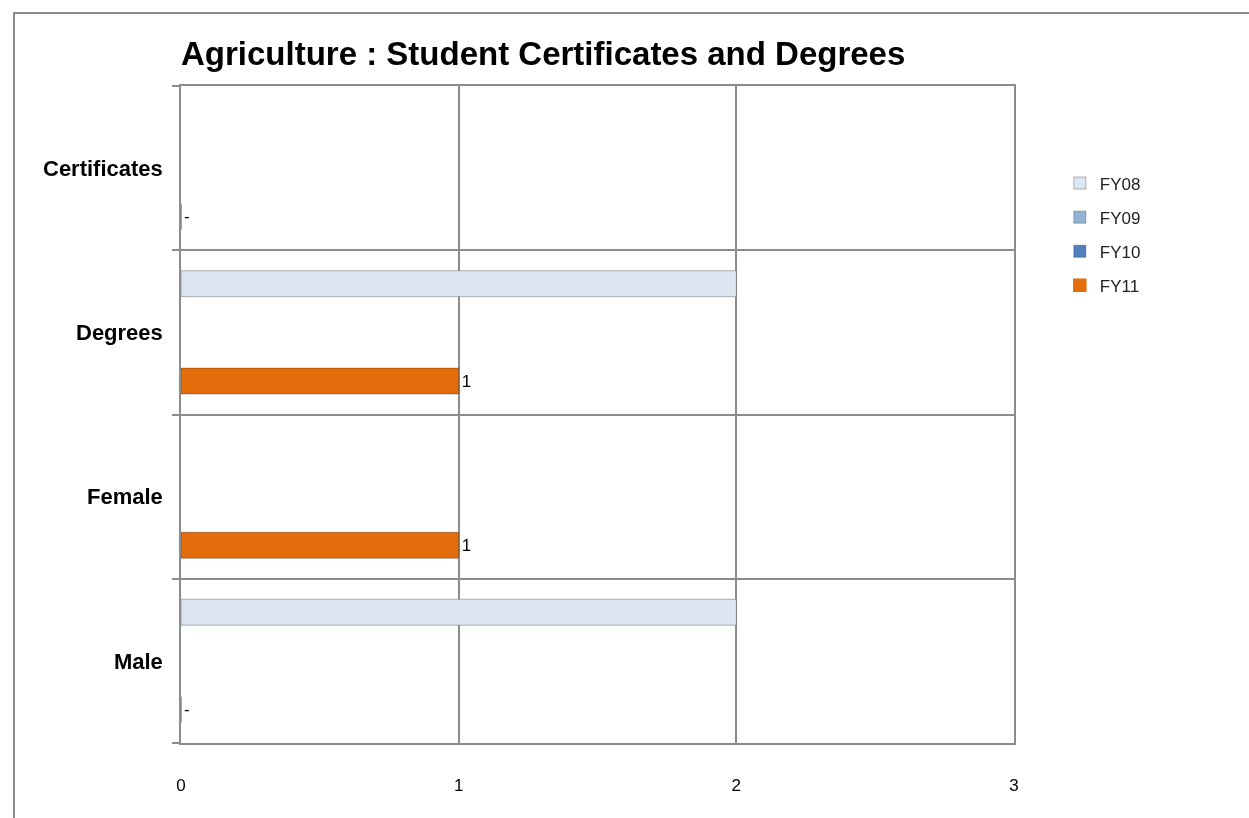 The width and height of the screenshot is (1249, 818). I want to click on y-tick-label: Degrees, so click(119, 333).